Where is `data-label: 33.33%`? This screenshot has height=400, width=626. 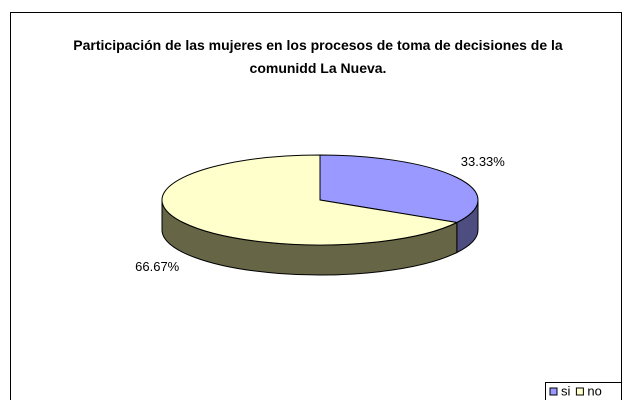 data-label: 33.33% is located at coordinates (483, 161).